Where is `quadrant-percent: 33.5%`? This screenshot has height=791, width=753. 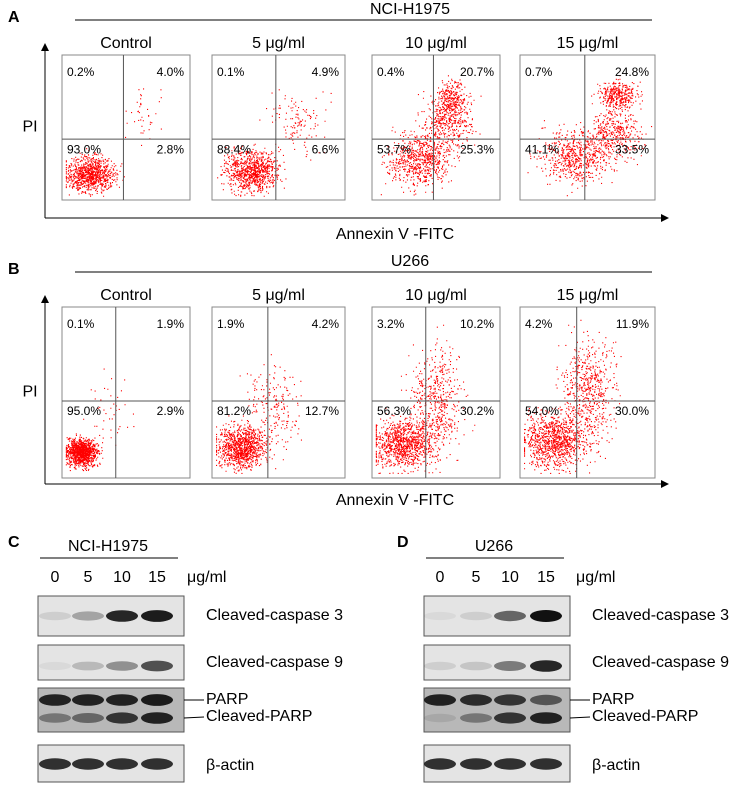
quadrant-percent: 33.5% is located at coordinates (632, 149).